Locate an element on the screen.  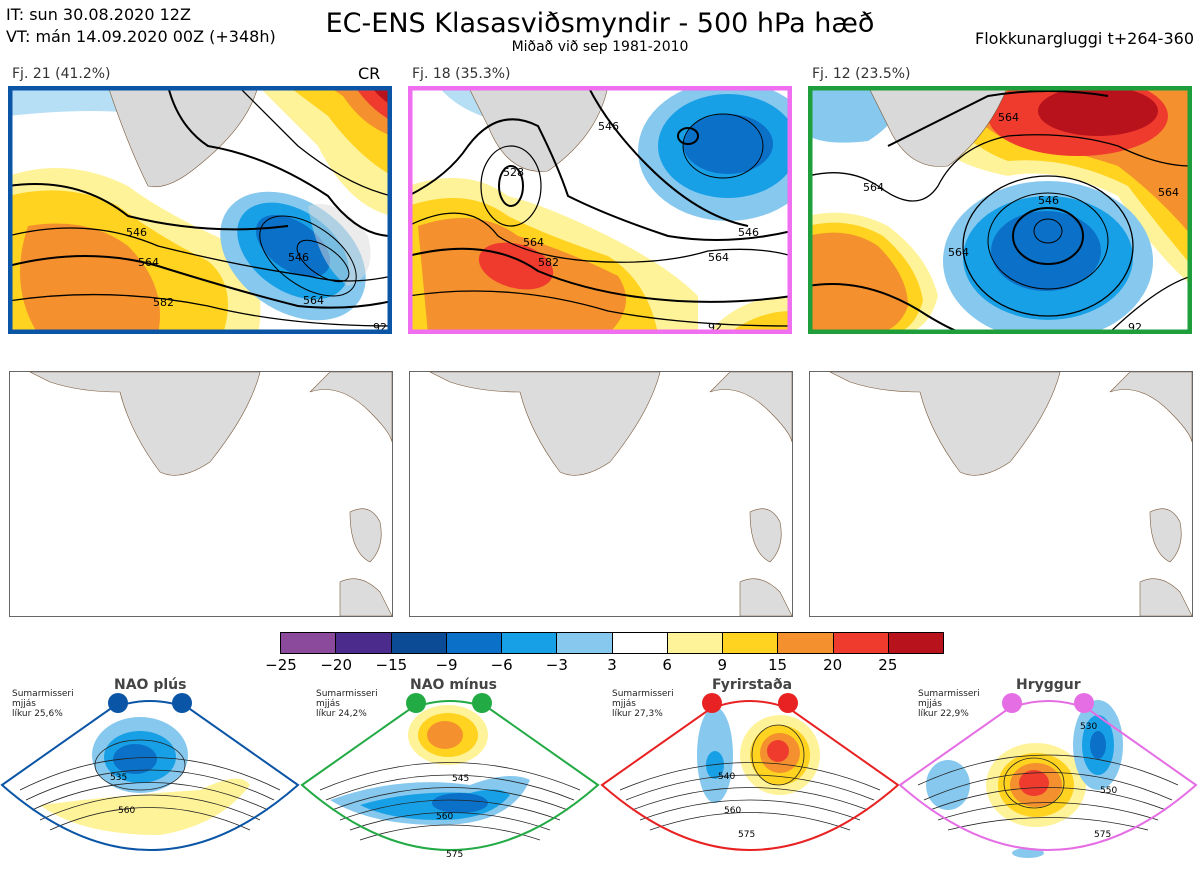
regime-1-marker-left is located at coordinates (118, 703).